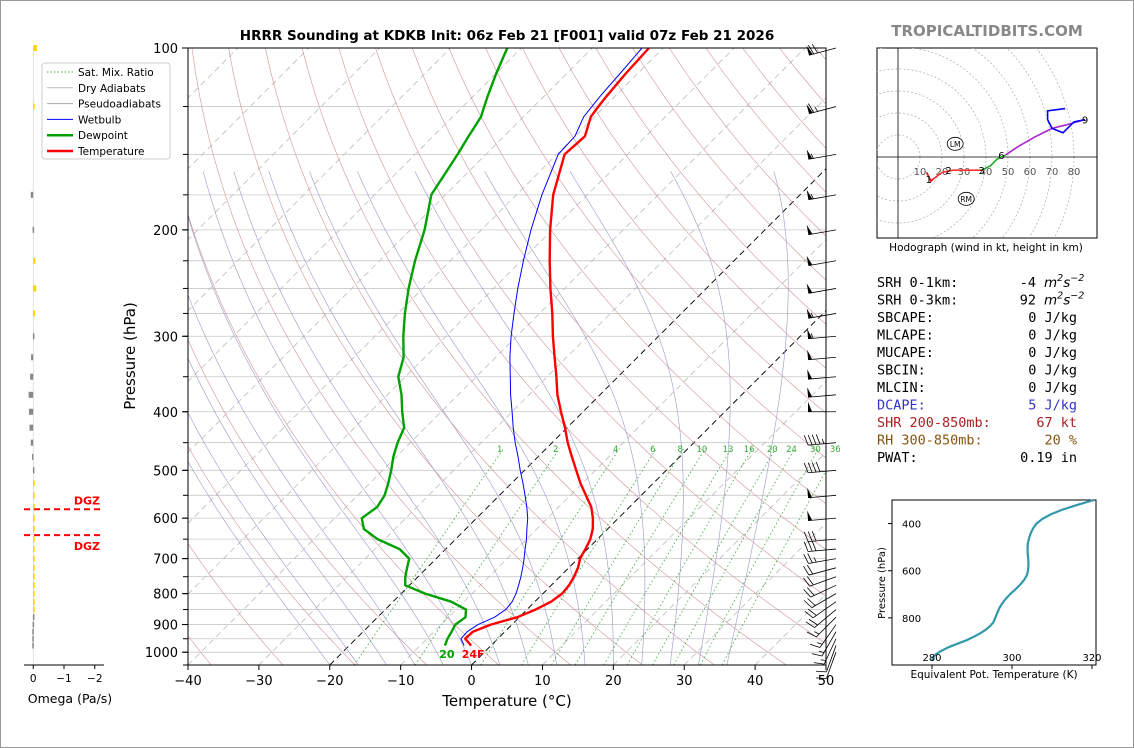  Describe the element at coordinates (1012, 580) in the screenshot. I see `theta-e-line` at that location.